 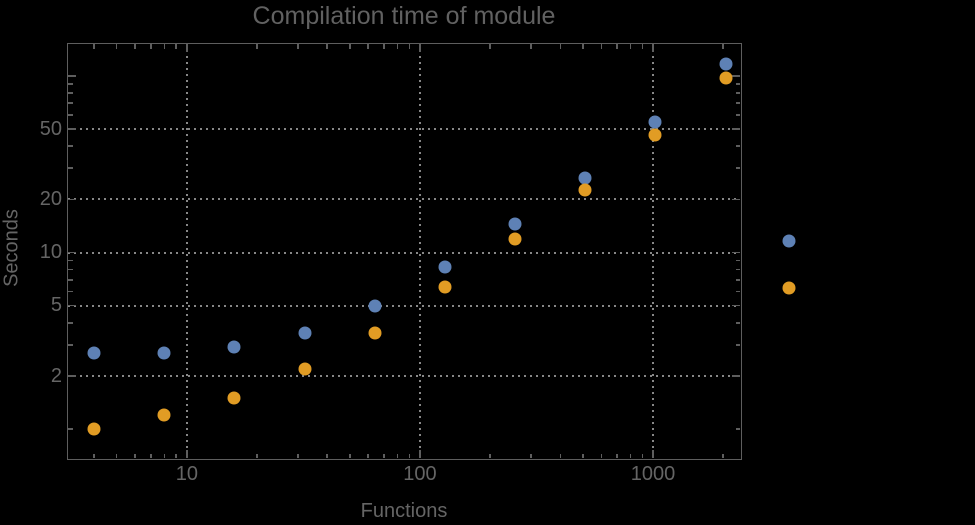 I want to click on y-tick-label: 10, so click(x=50, y=252).